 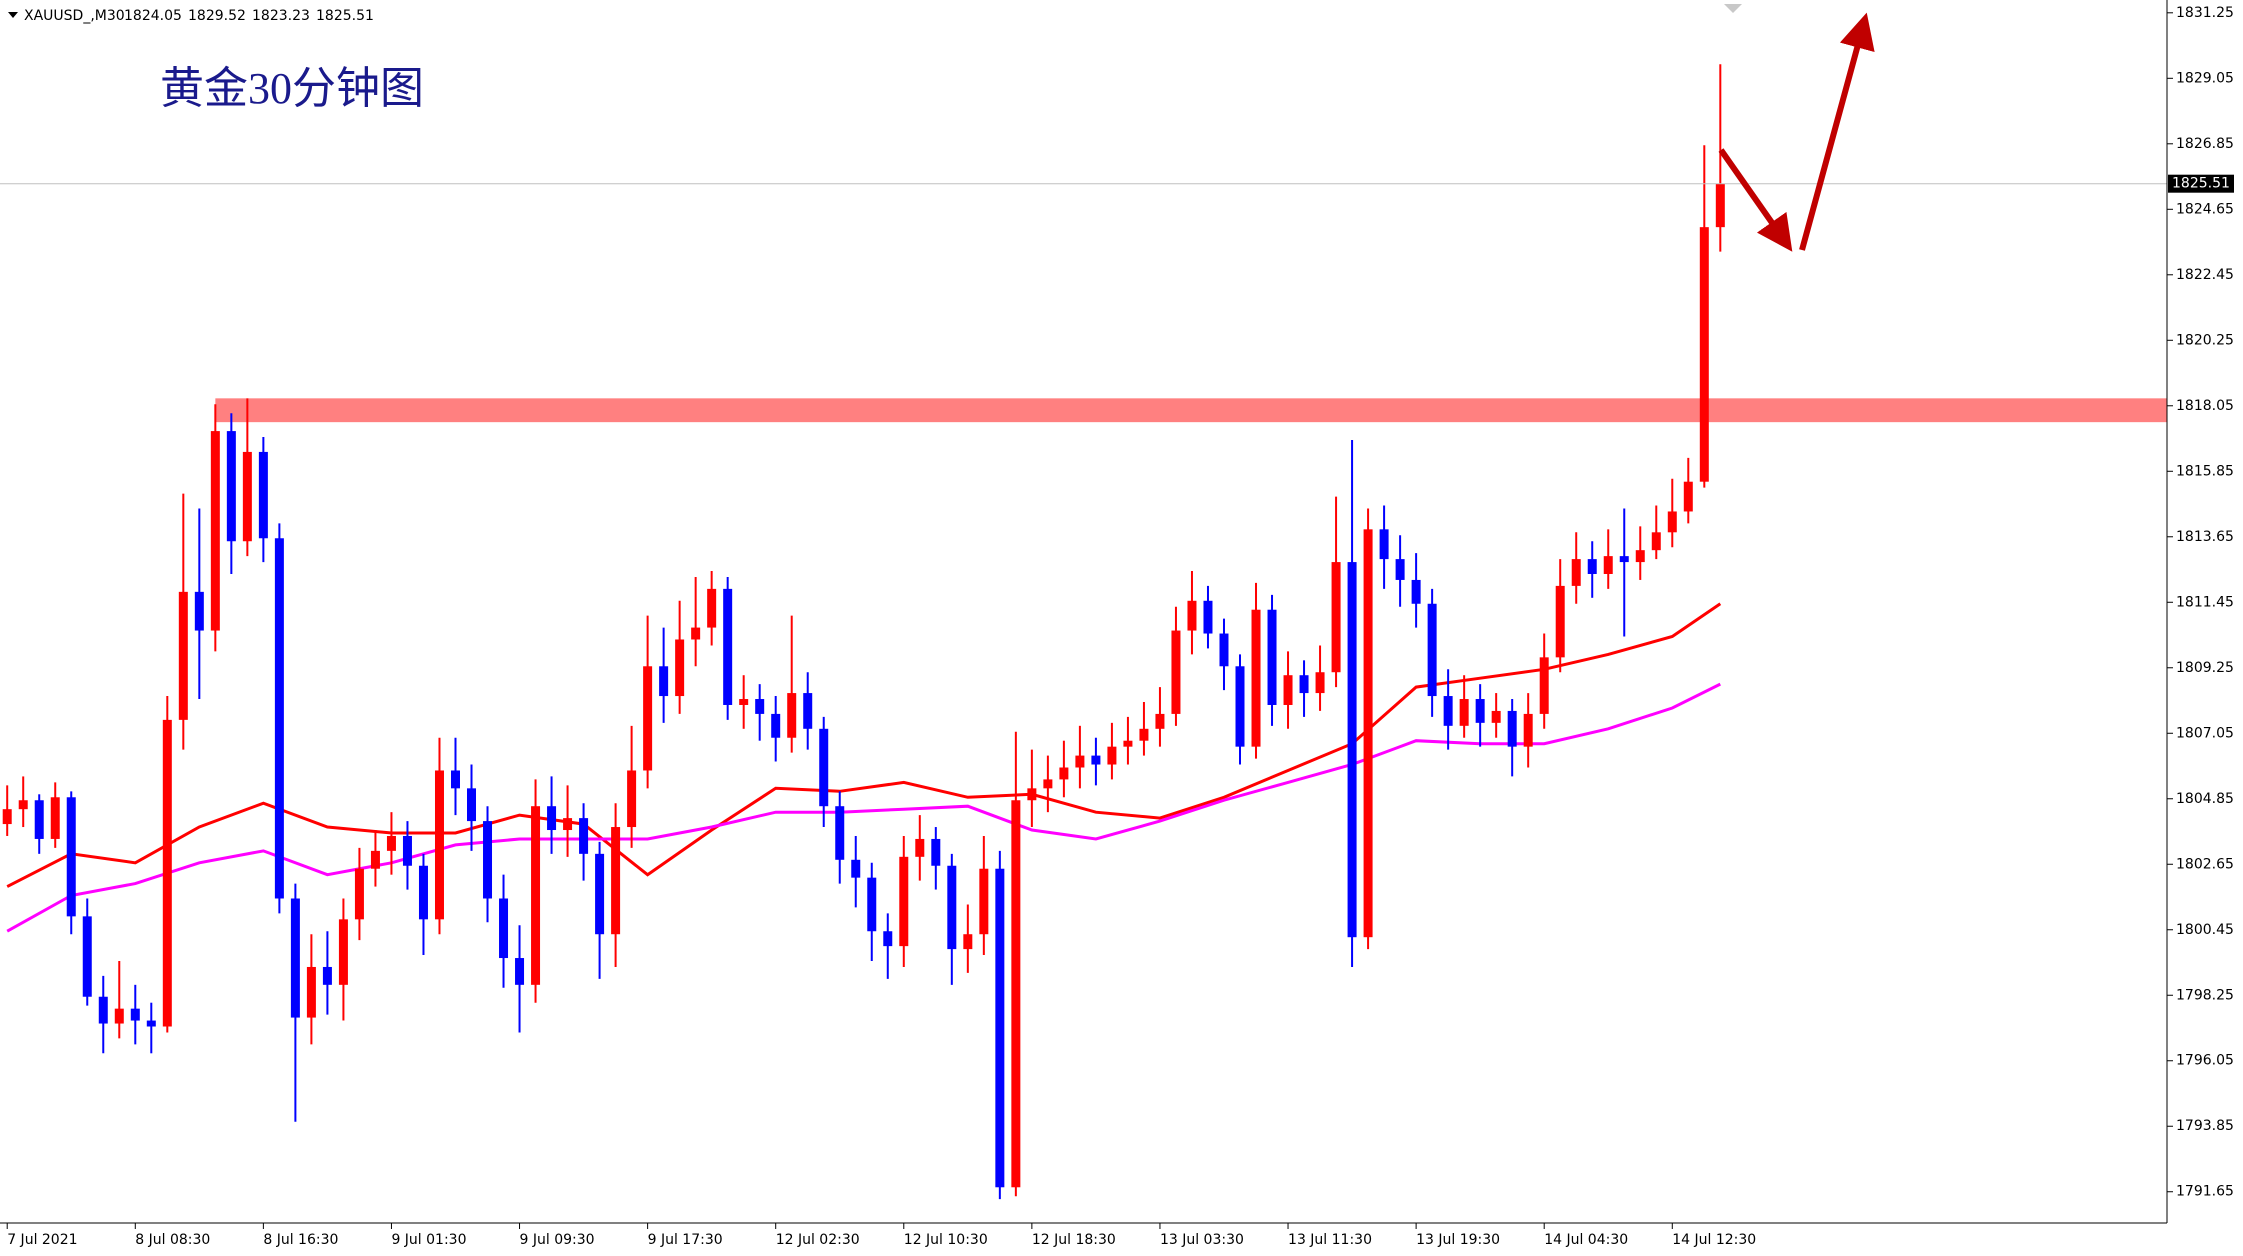 I want to click on y-tick-label: 1791.65, so click(x=2205, y=1192).